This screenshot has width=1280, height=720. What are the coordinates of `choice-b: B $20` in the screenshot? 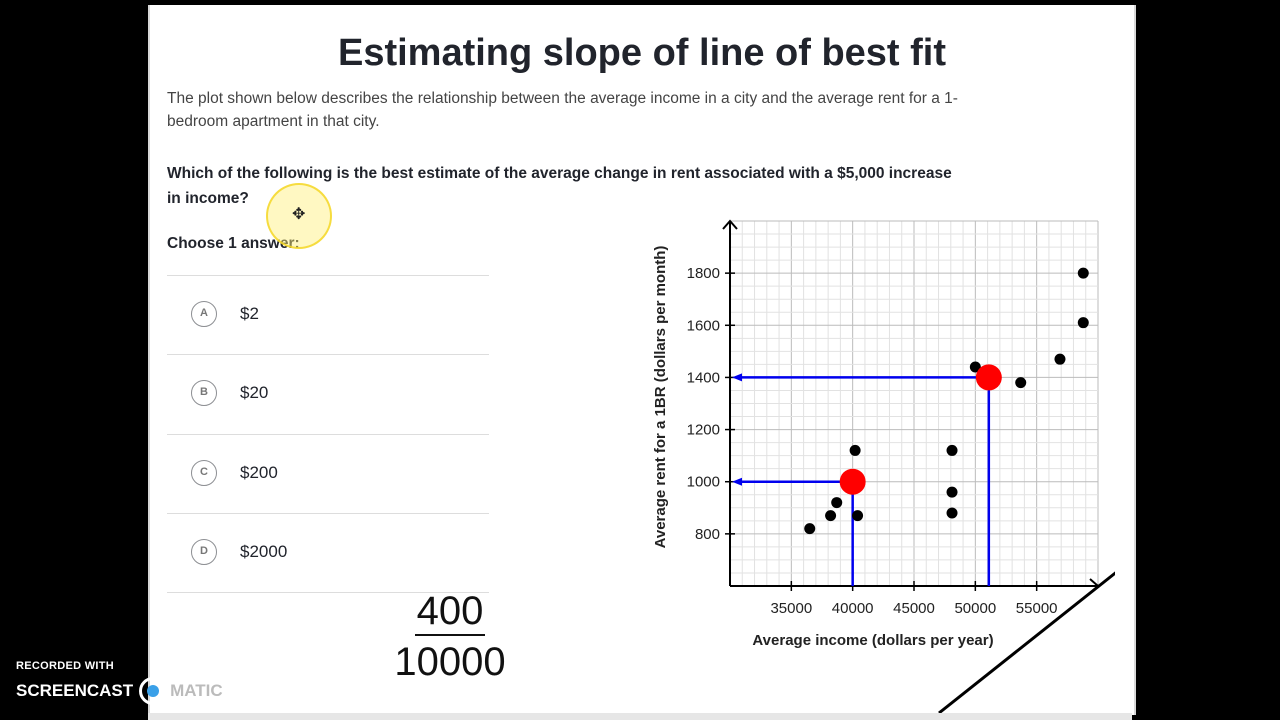 It's located at (328, 393).